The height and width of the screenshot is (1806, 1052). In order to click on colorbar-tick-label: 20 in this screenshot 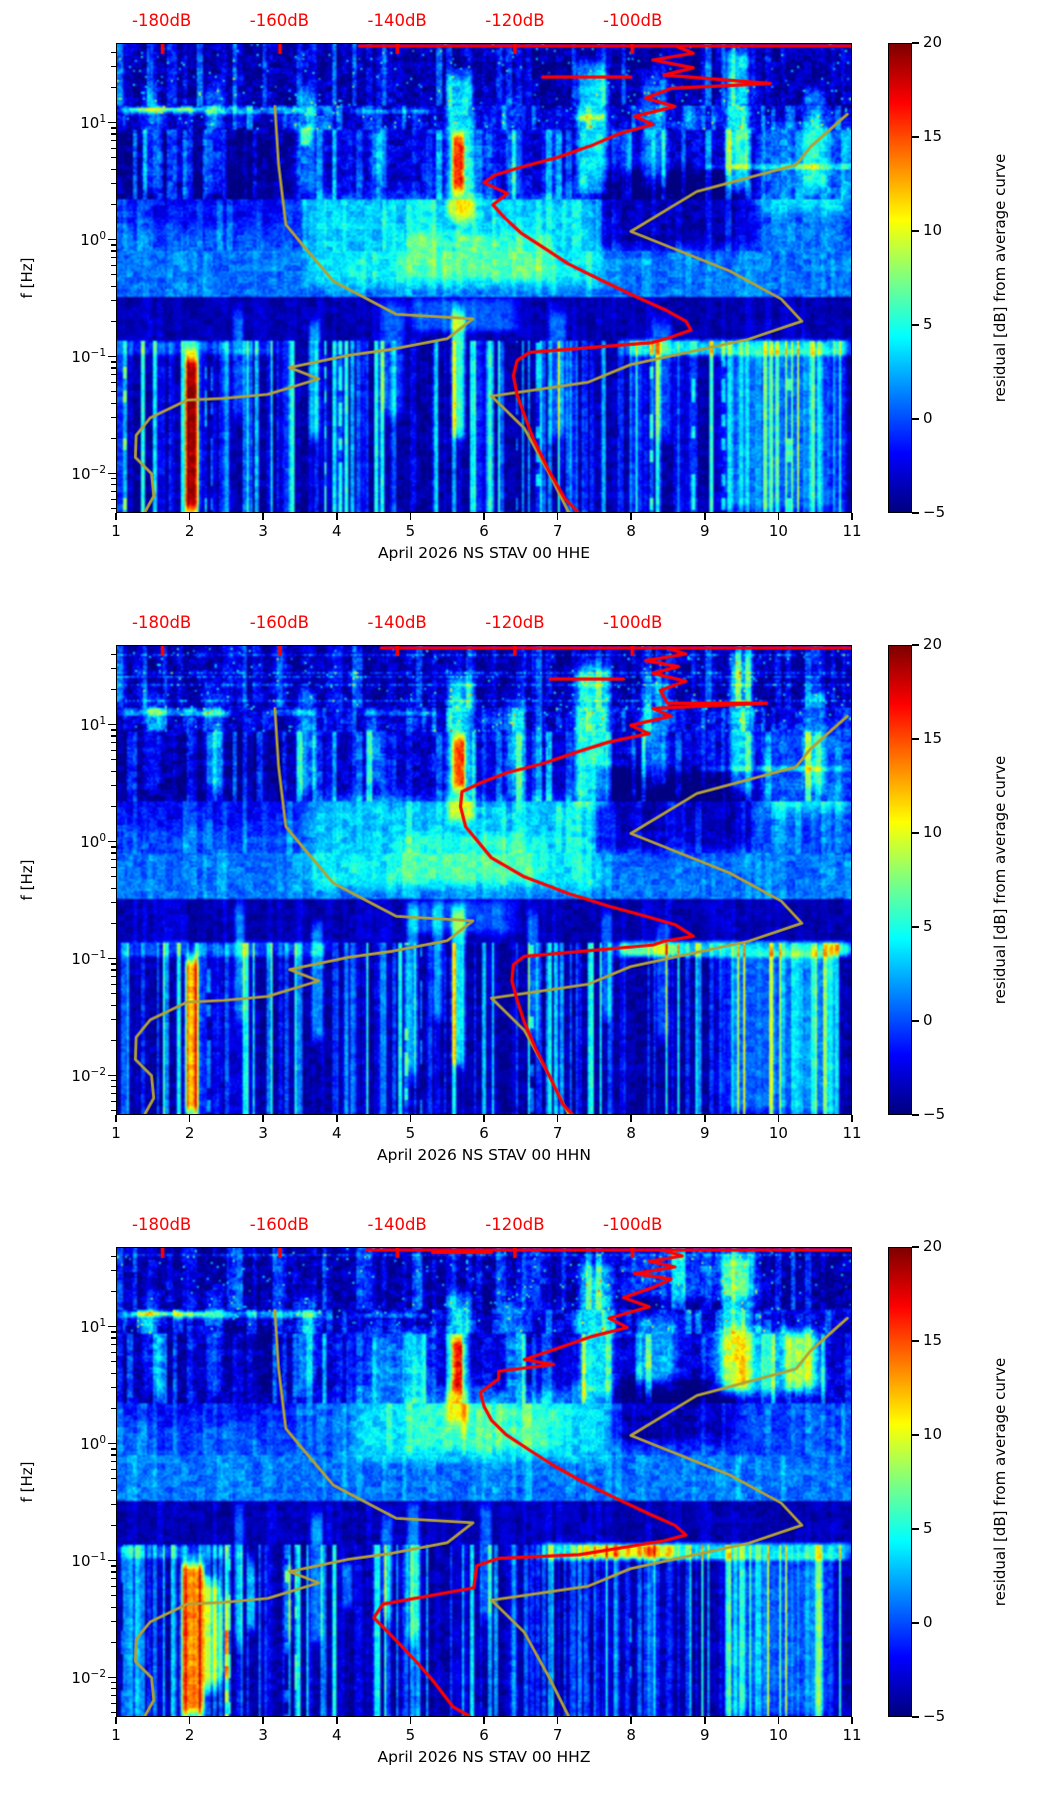, I will do `click(933, 1246)`.